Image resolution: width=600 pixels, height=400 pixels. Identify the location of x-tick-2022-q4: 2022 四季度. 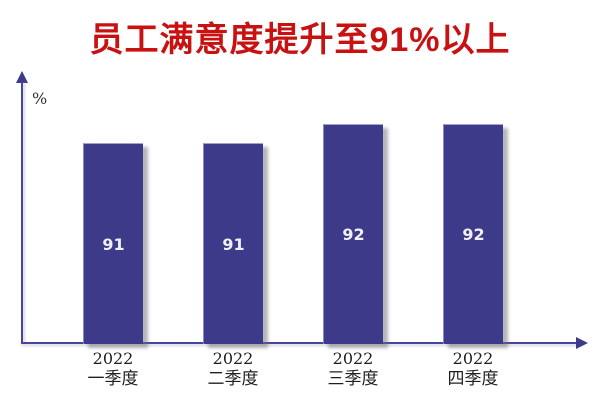
(473, 369).